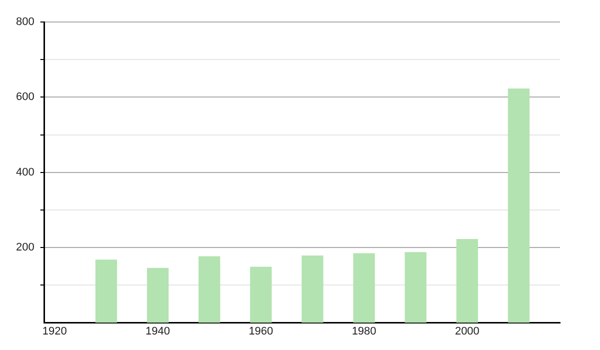 The width and height of the screenshot is (600, 350). Describe the element at coordinates (25, 172) in the screenshot. I see `y-tick-label: 400` at that location.